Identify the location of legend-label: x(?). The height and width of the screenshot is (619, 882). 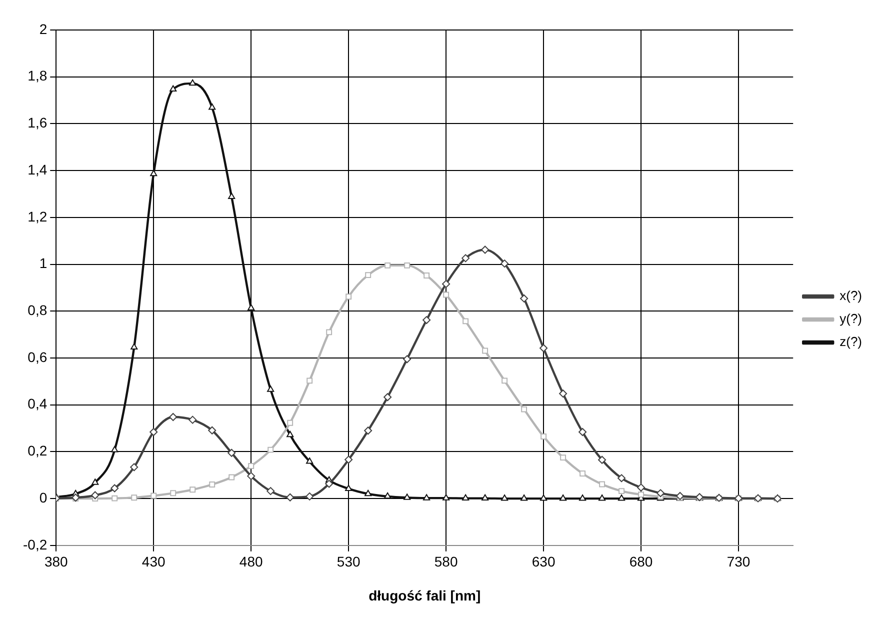
(851, 296).